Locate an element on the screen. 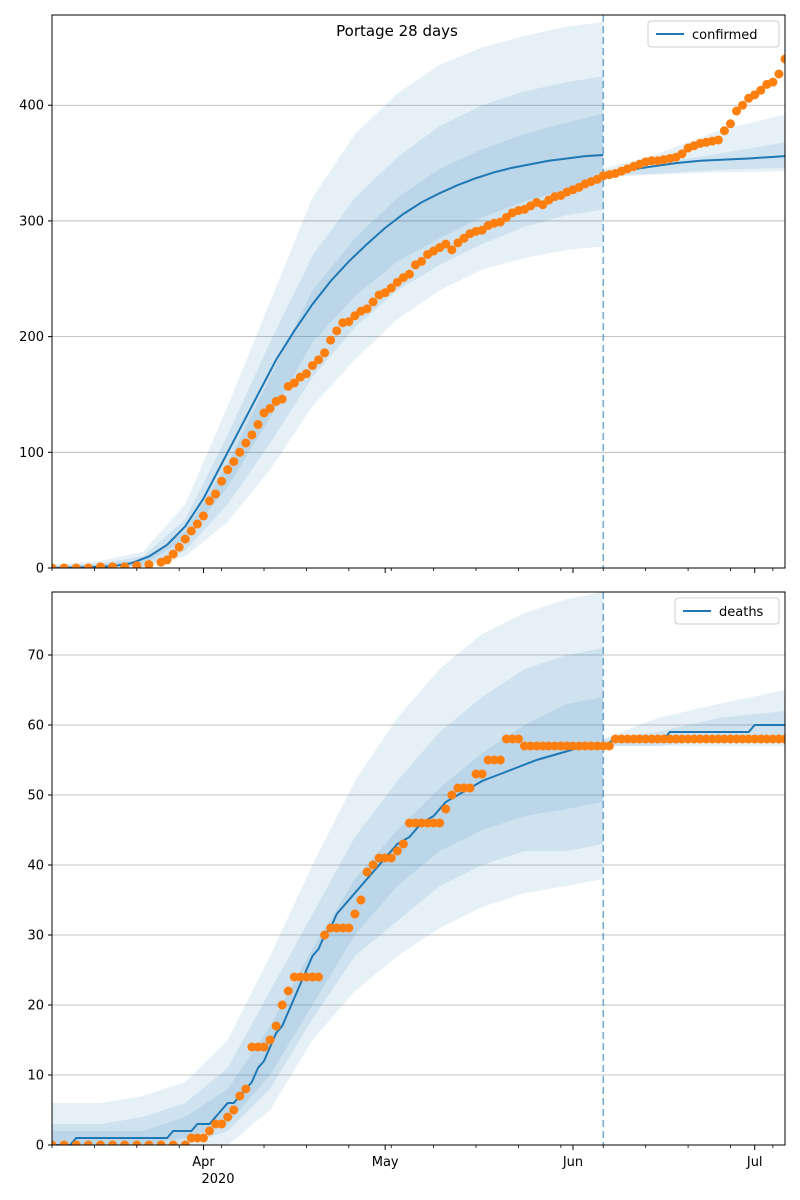 The height and width of the screenshot is (1200, 800). legend-label: confirmed is located at coordinates (725, 35).